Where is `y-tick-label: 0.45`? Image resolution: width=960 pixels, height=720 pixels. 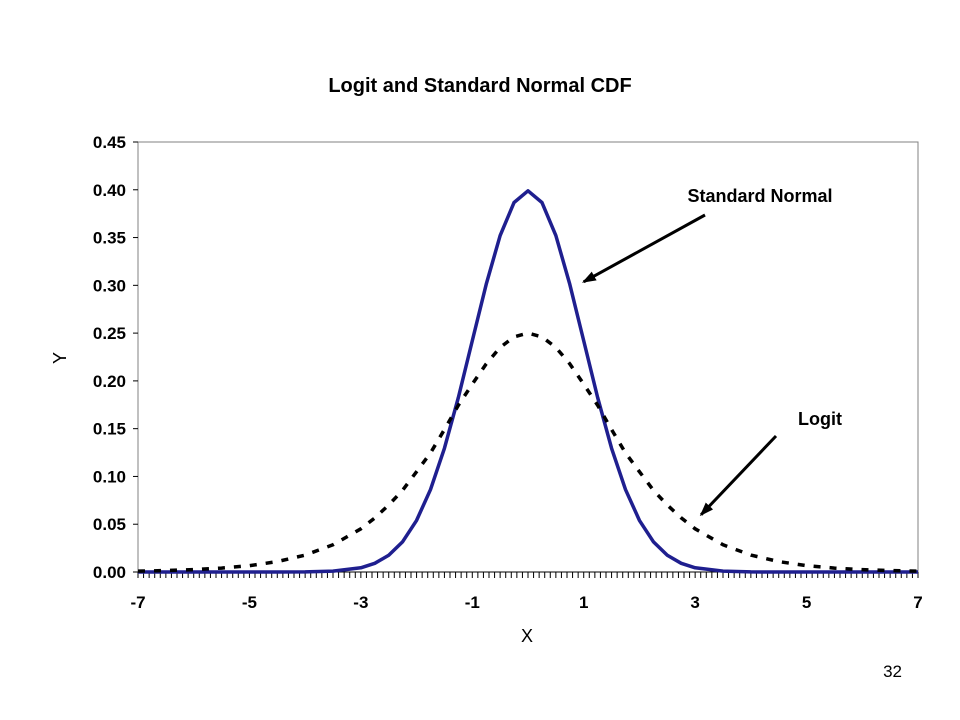
y-tick-label: 0.45 is located at coordinates (109, 142).